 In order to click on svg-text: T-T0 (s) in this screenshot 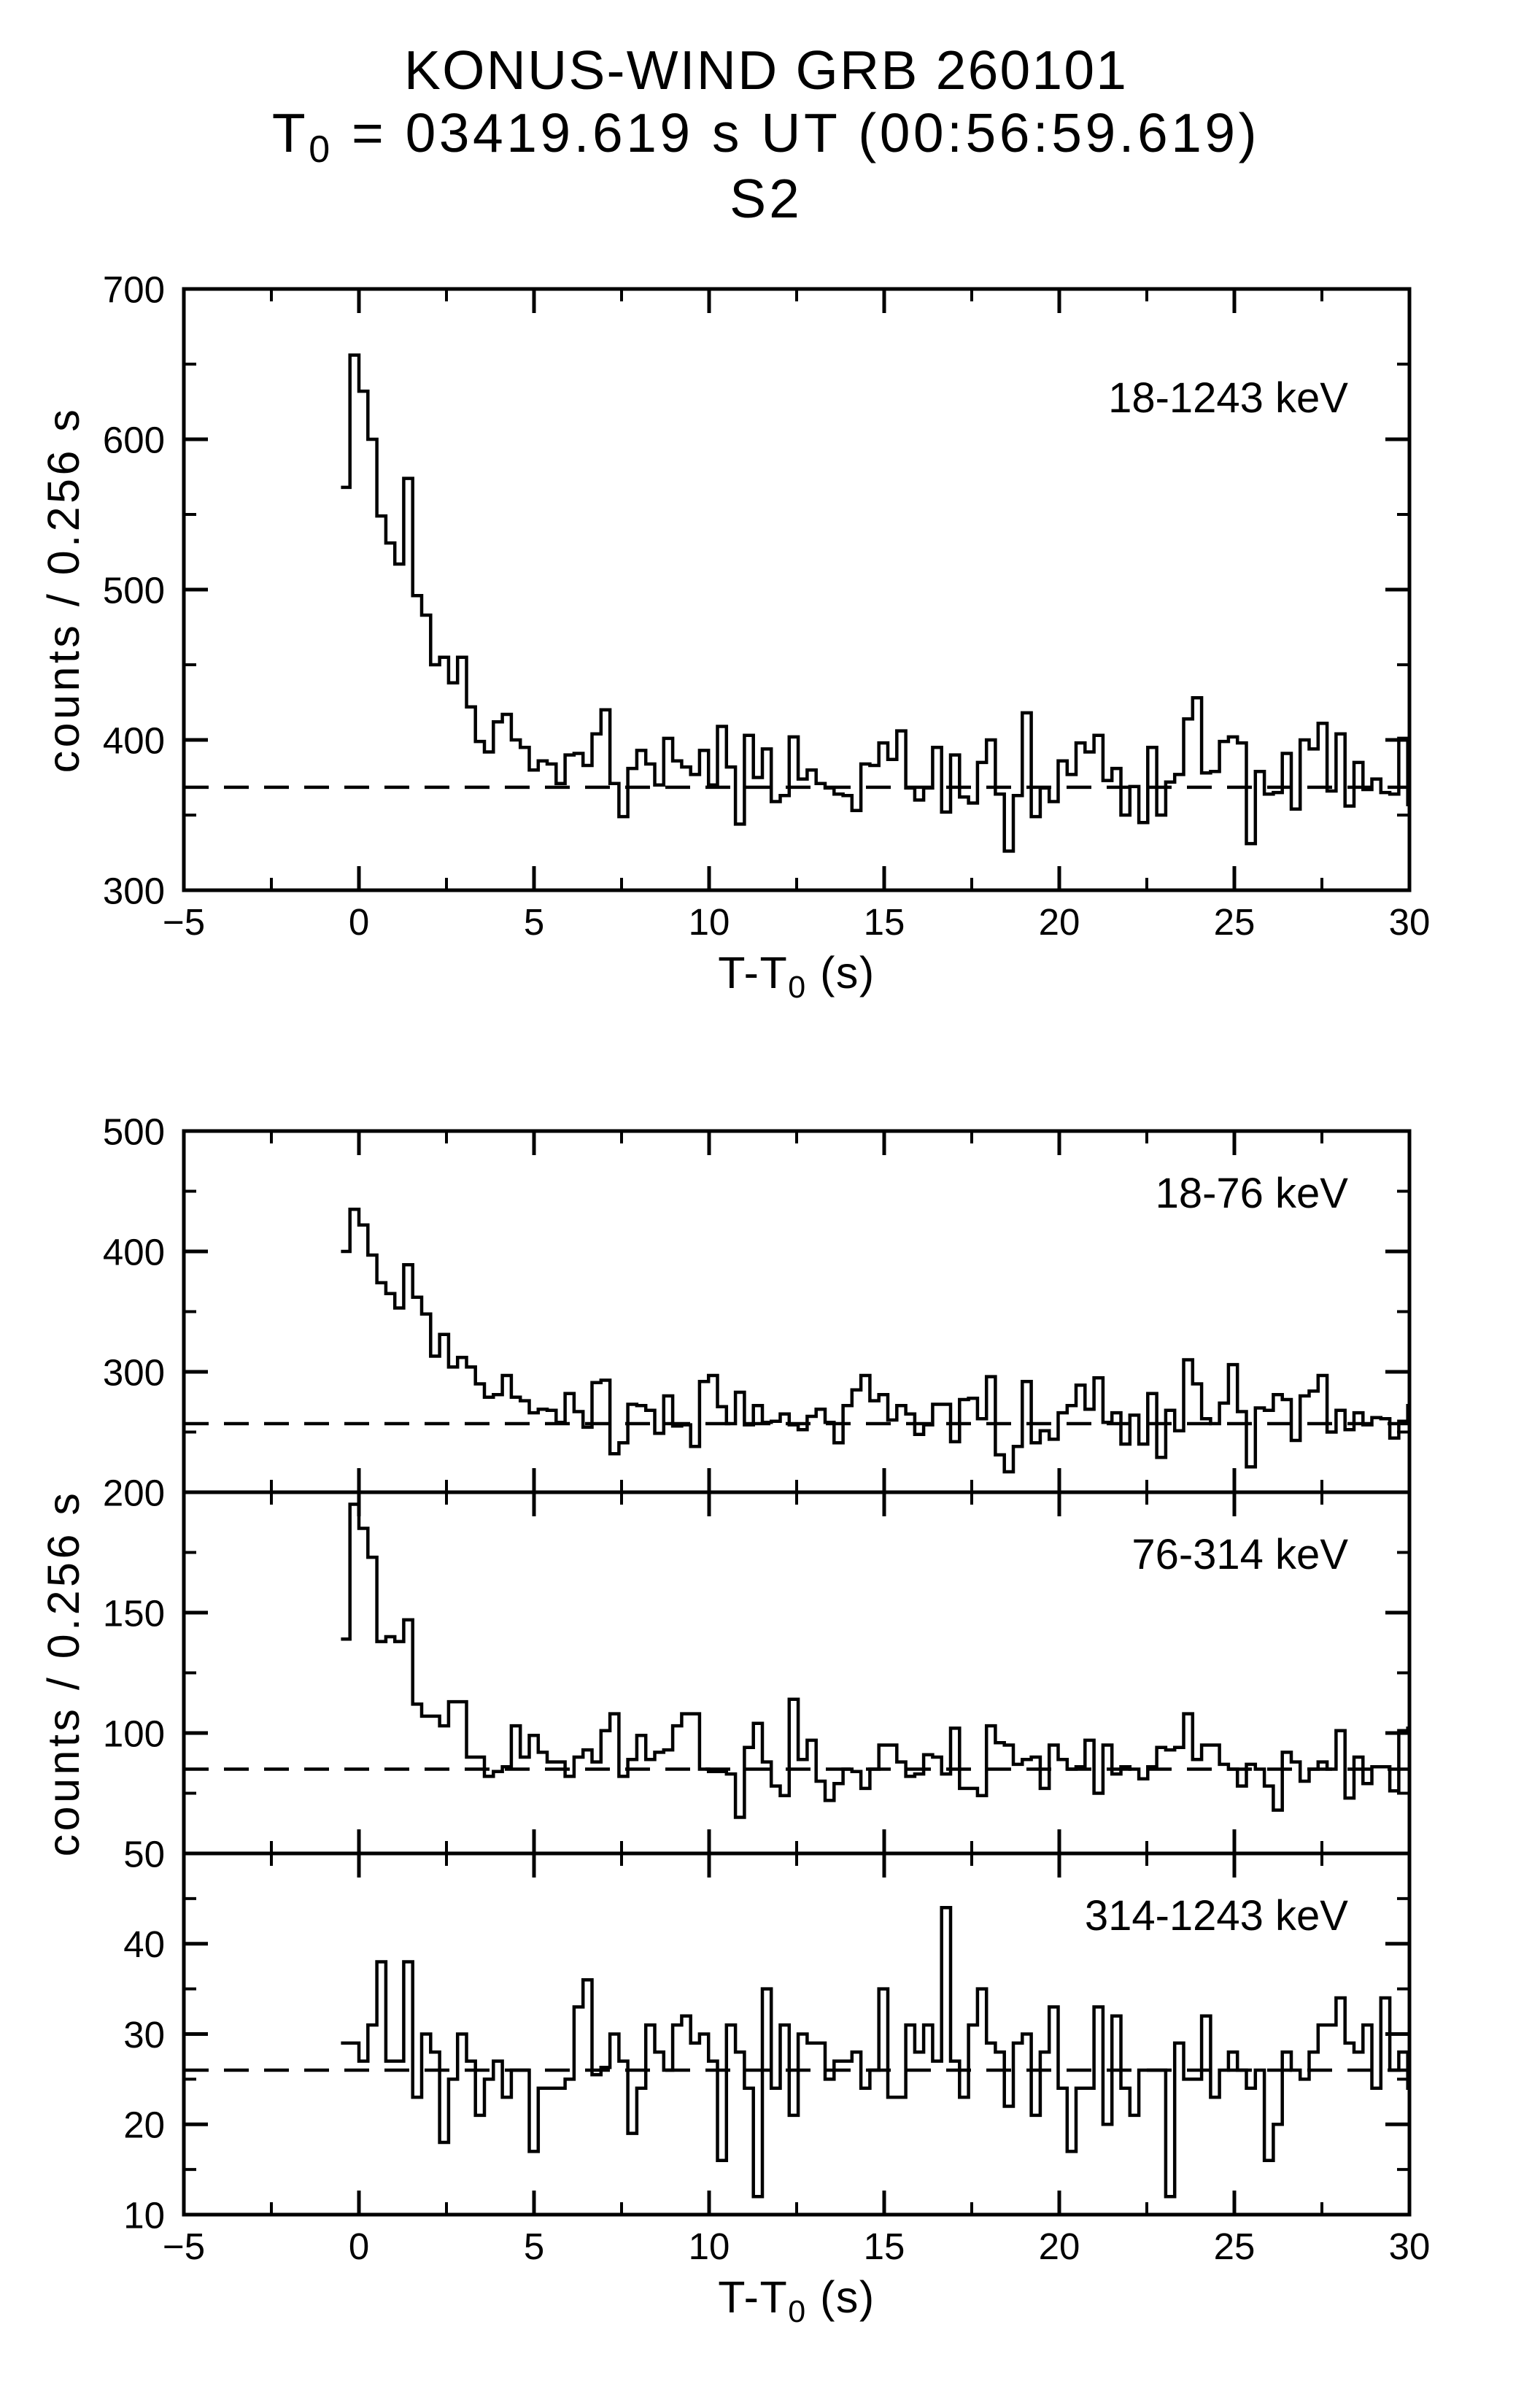, I will do `click(797, 976)`.